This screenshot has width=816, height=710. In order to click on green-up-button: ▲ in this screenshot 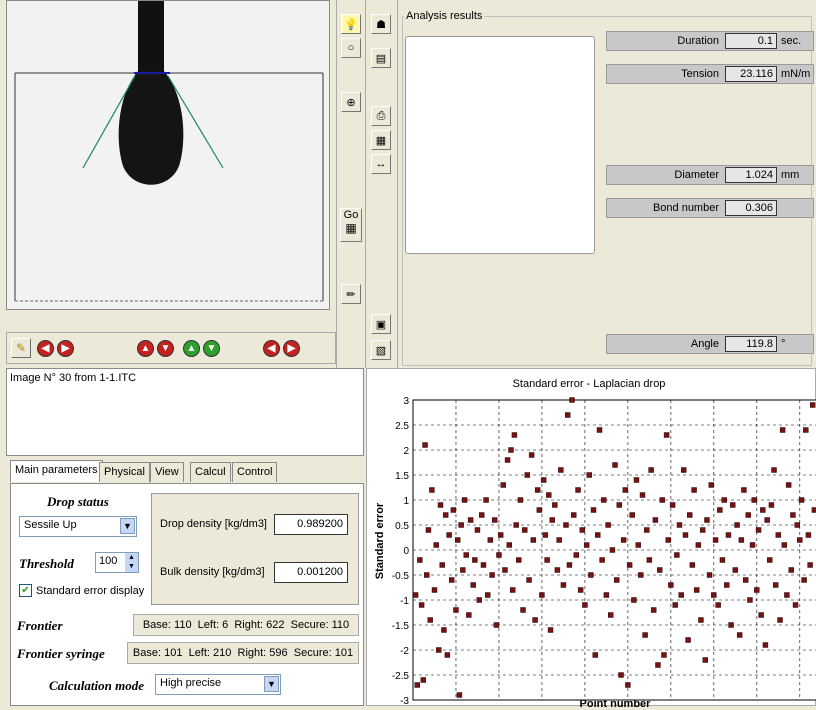, I will do `click(191, 348)`.